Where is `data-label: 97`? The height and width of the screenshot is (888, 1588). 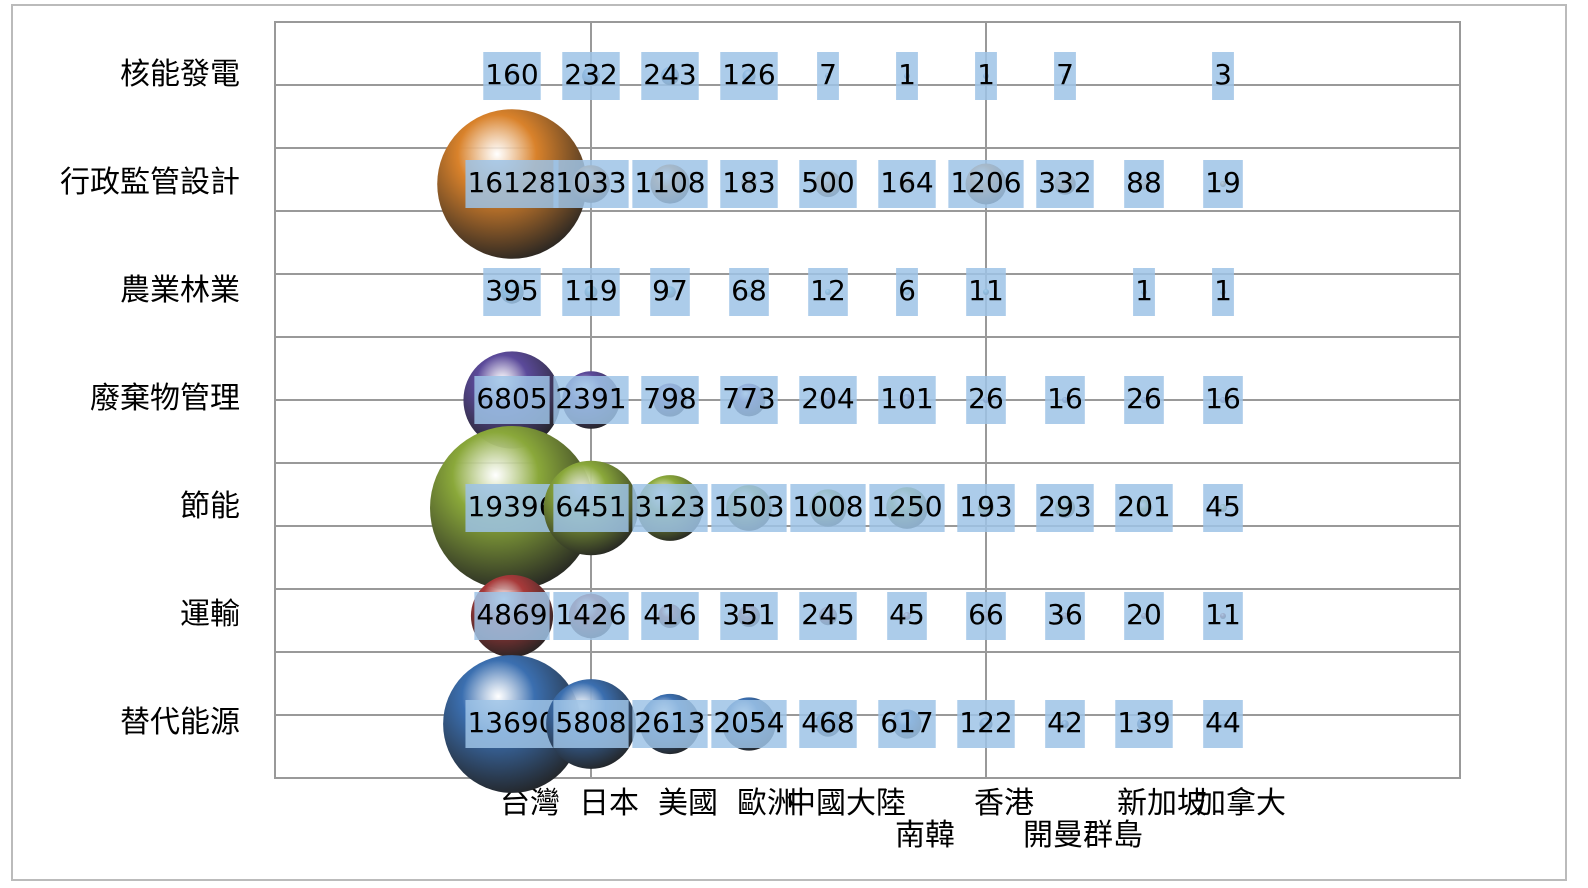 data-label: 97 is located at coordinates (670, 290).